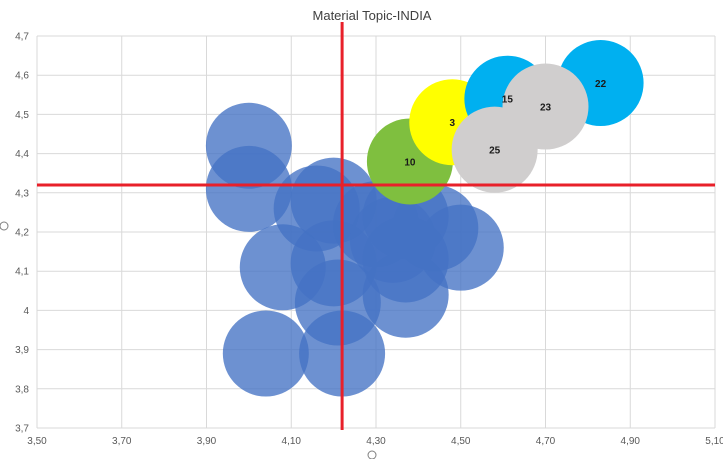 This screenshot has width=723, height=464. I want to click on x-tick-label: 4,10, so click(292, 441).